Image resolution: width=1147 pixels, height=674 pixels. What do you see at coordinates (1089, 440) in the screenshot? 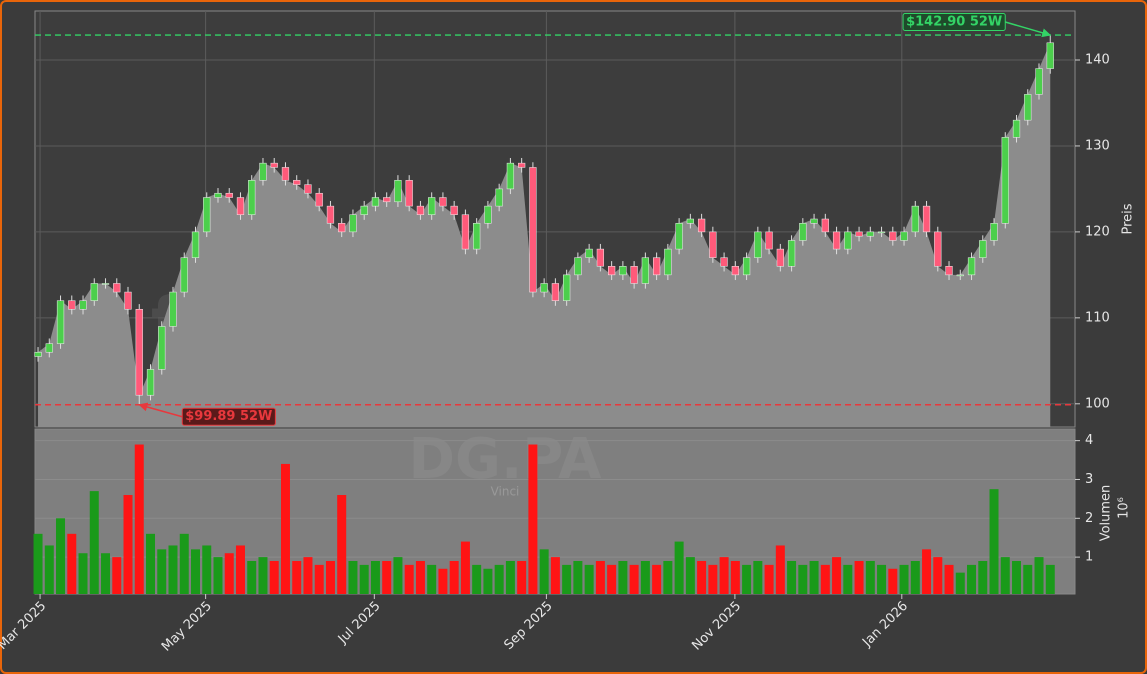
I see `y-tick-label: 4` at bounding box center [1089, 440].